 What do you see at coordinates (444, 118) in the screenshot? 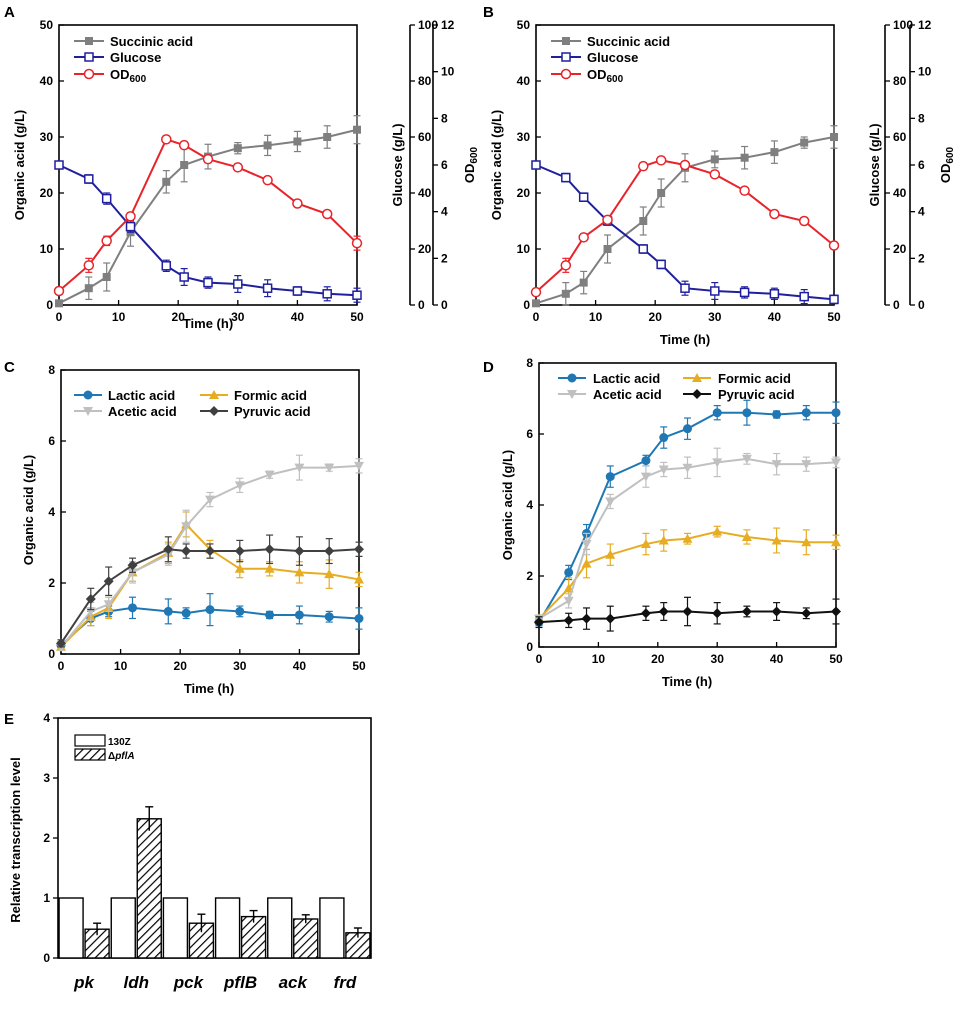
I see `y-tick-label-right2: 8` at bounding box center [444, 118].